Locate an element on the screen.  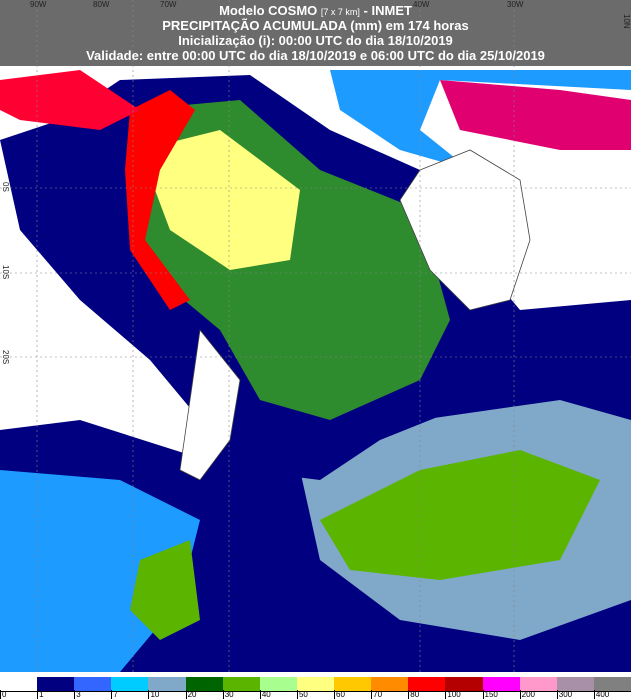
lon-label: 30W is located at coordinates (515, 4).